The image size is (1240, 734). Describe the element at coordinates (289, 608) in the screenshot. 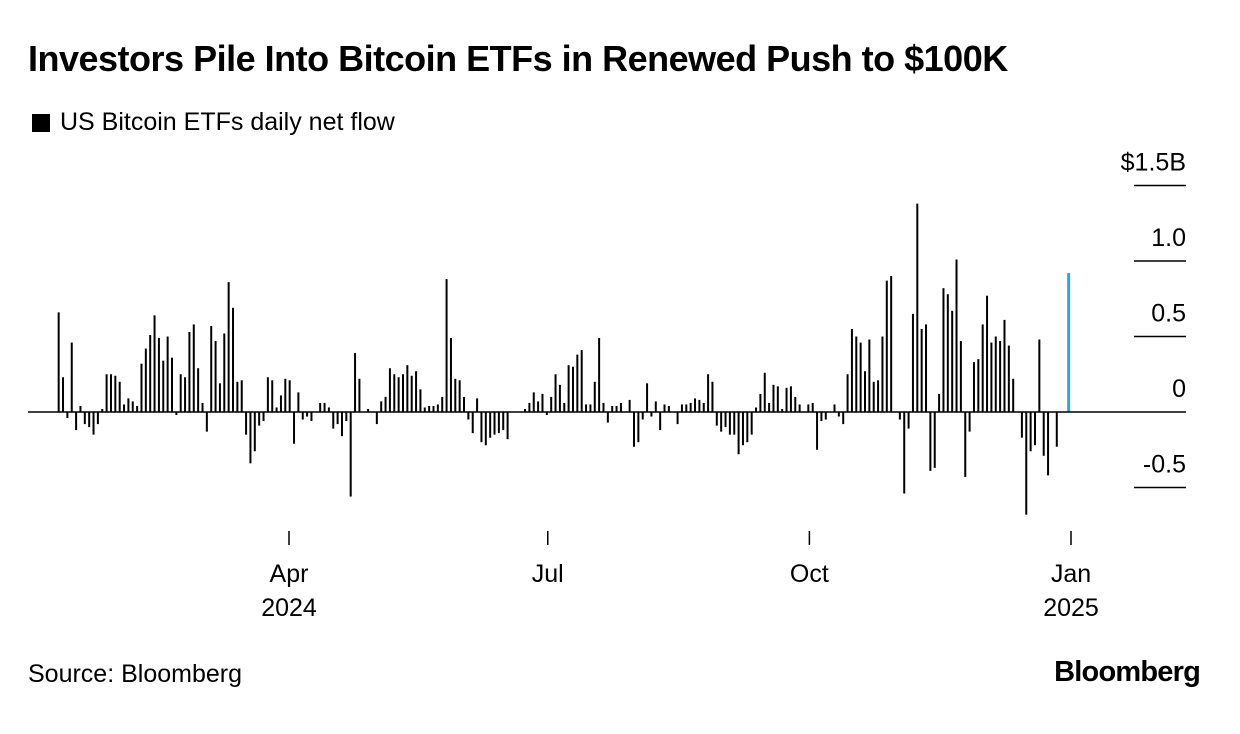

I see `x-tick-year-label: 2024` at that location.